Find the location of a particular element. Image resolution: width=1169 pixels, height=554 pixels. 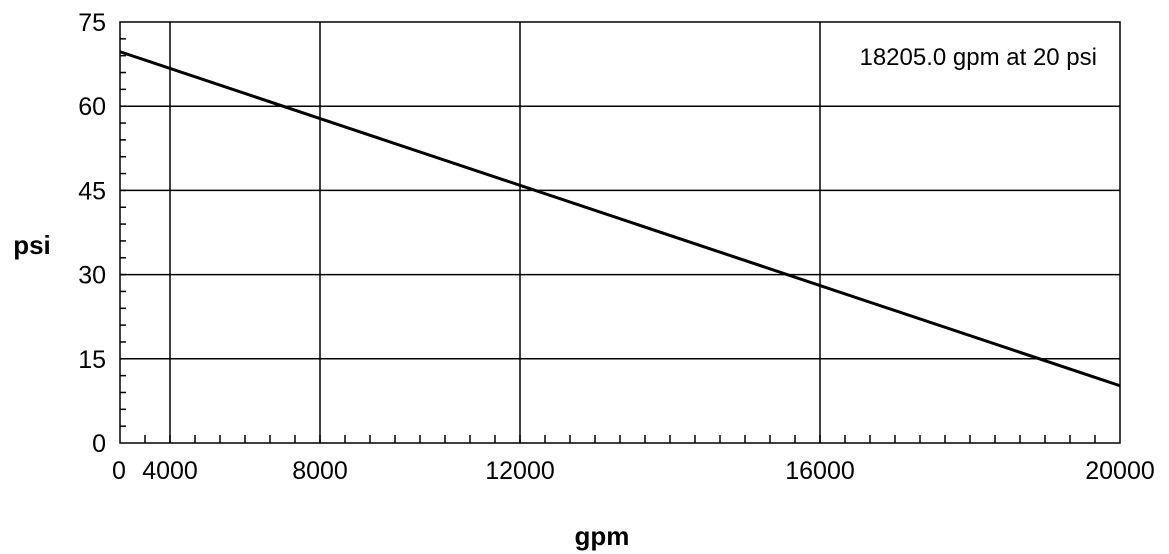

y-tick-label: 60 is located at coordinates (92, 107).